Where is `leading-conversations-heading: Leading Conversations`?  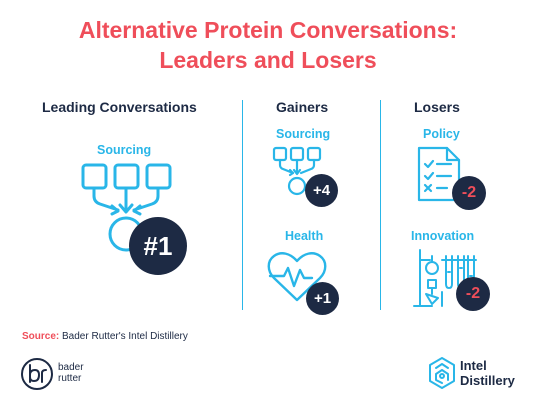 leading-conversations-heading: Leading Conversations is located at coordinates (119, 107).